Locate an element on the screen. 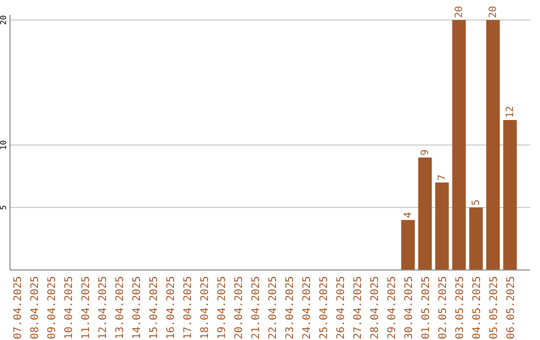  x-tick-label: 20.04.2025 is located at coordinates (239, 308).